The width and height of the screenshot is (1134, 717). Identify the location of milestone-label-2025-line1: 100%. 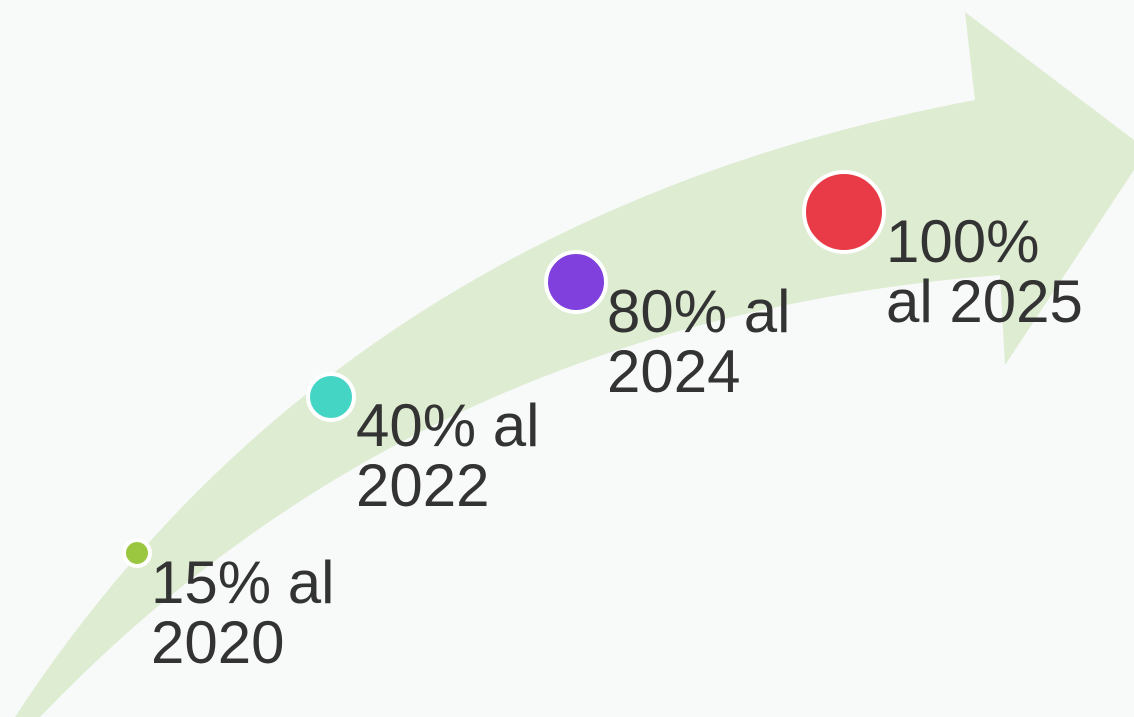
(984, 242).